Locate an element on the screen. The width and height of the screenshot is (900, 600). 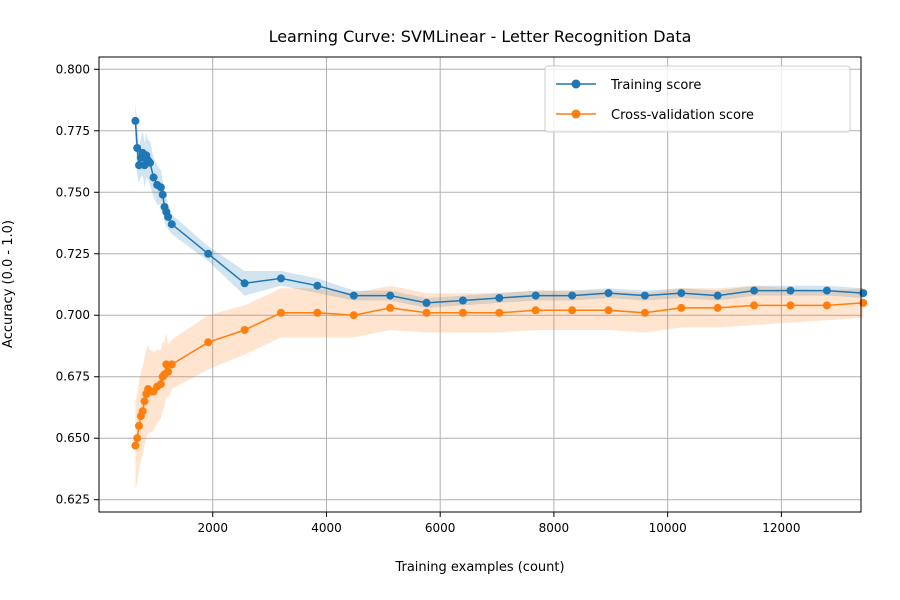
legend-label-cross-validation: Cross-validation score is located at coordinates (682, 115).